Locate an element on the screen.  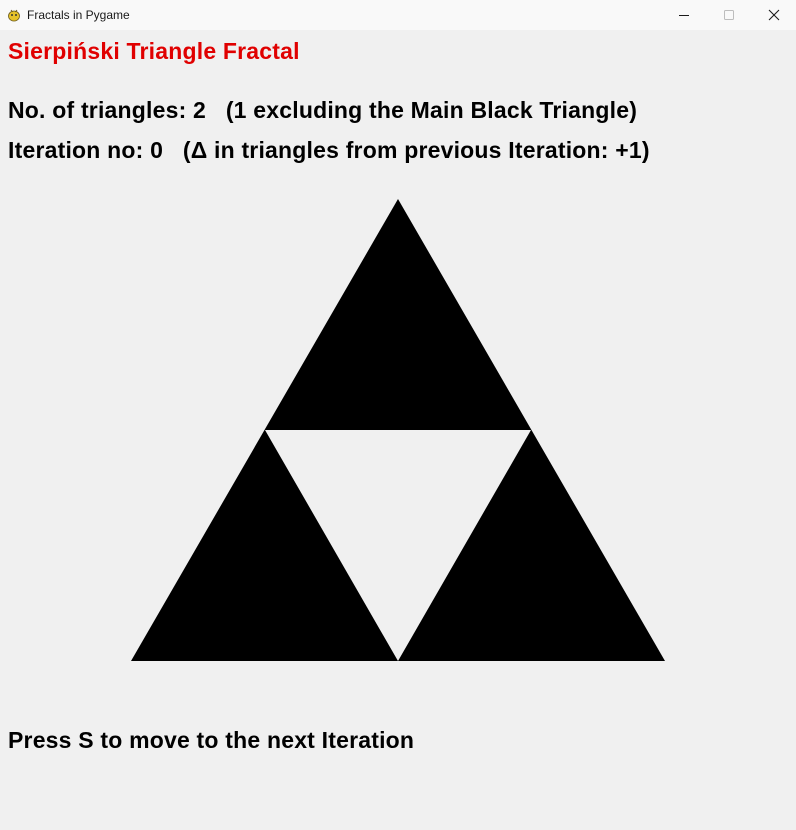
minimize-button is located at coordinates (684, 15).